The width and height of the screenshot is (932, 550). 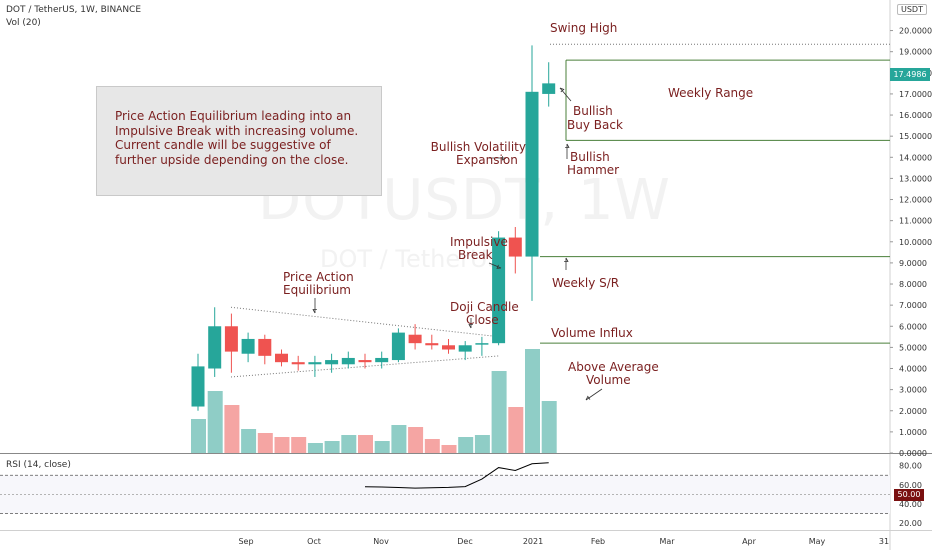 What do you see at coordinates (566, 259) in the screenshot?
I see `arrow-weekly-sr-head` at bounding box center [566, 259].